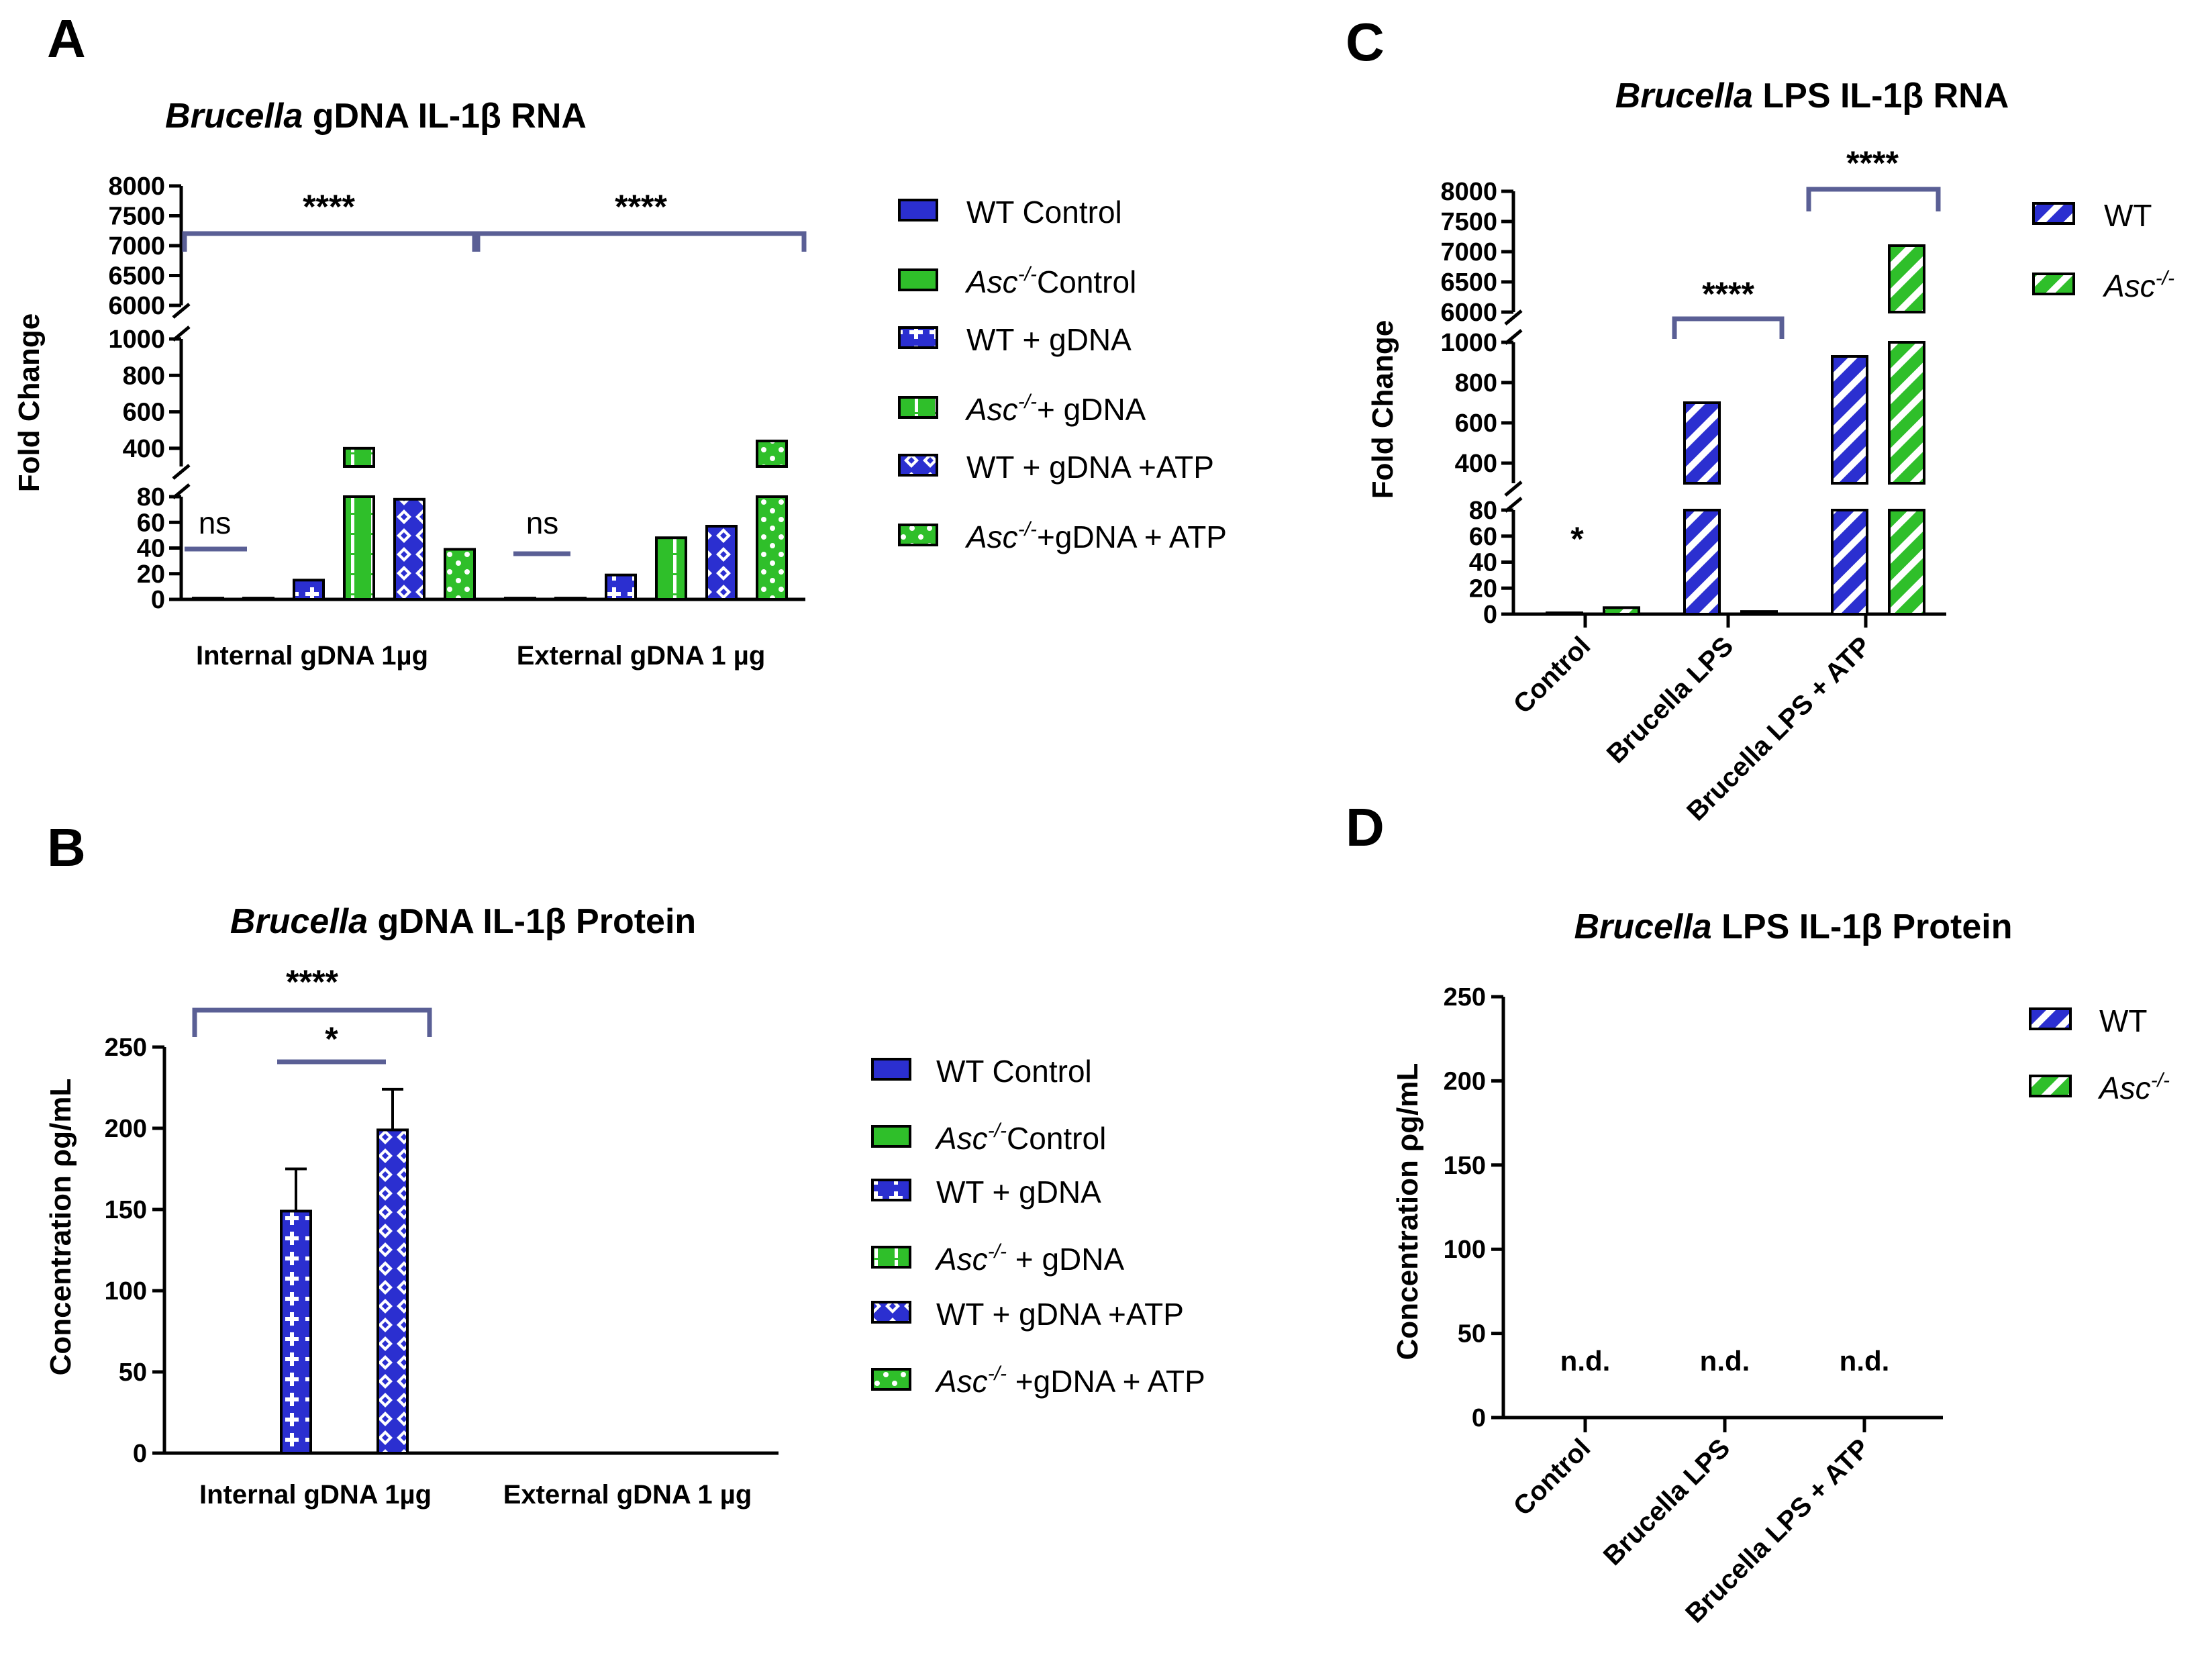 This screenshot has width=2206, height=1680. What do you see at coordinates (1365, 827) in the screenshot?
I see `panel-letter-d: D` at bounding box center [1365, 827].